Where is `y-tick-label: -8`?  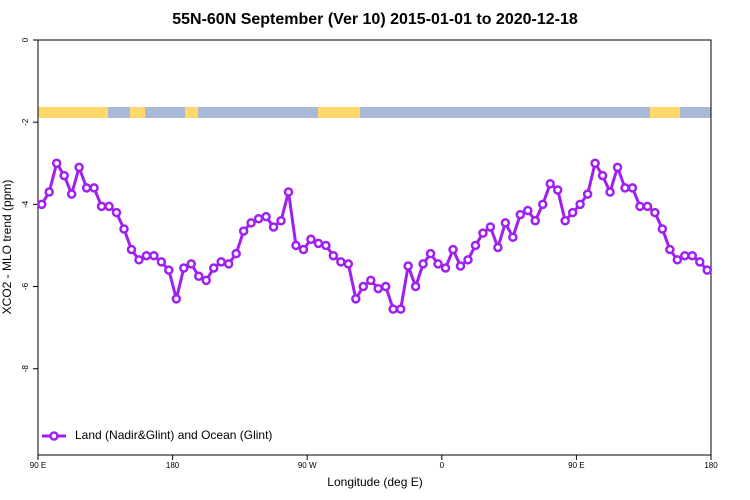 y-tick-label: -8 is located at coordinates (25, 369).